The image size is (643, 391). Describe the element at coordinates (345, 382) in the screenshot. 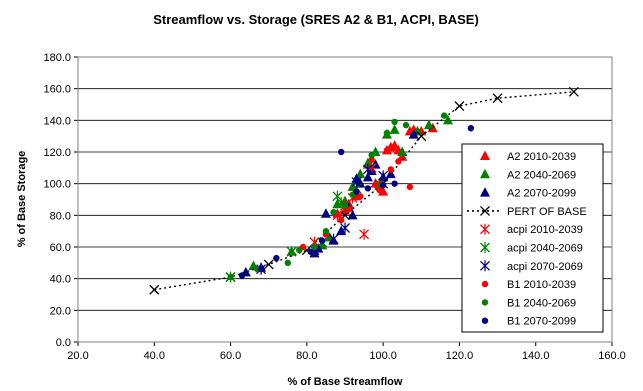

I see `x-axis-label: % of Base Streamflow` at that location.